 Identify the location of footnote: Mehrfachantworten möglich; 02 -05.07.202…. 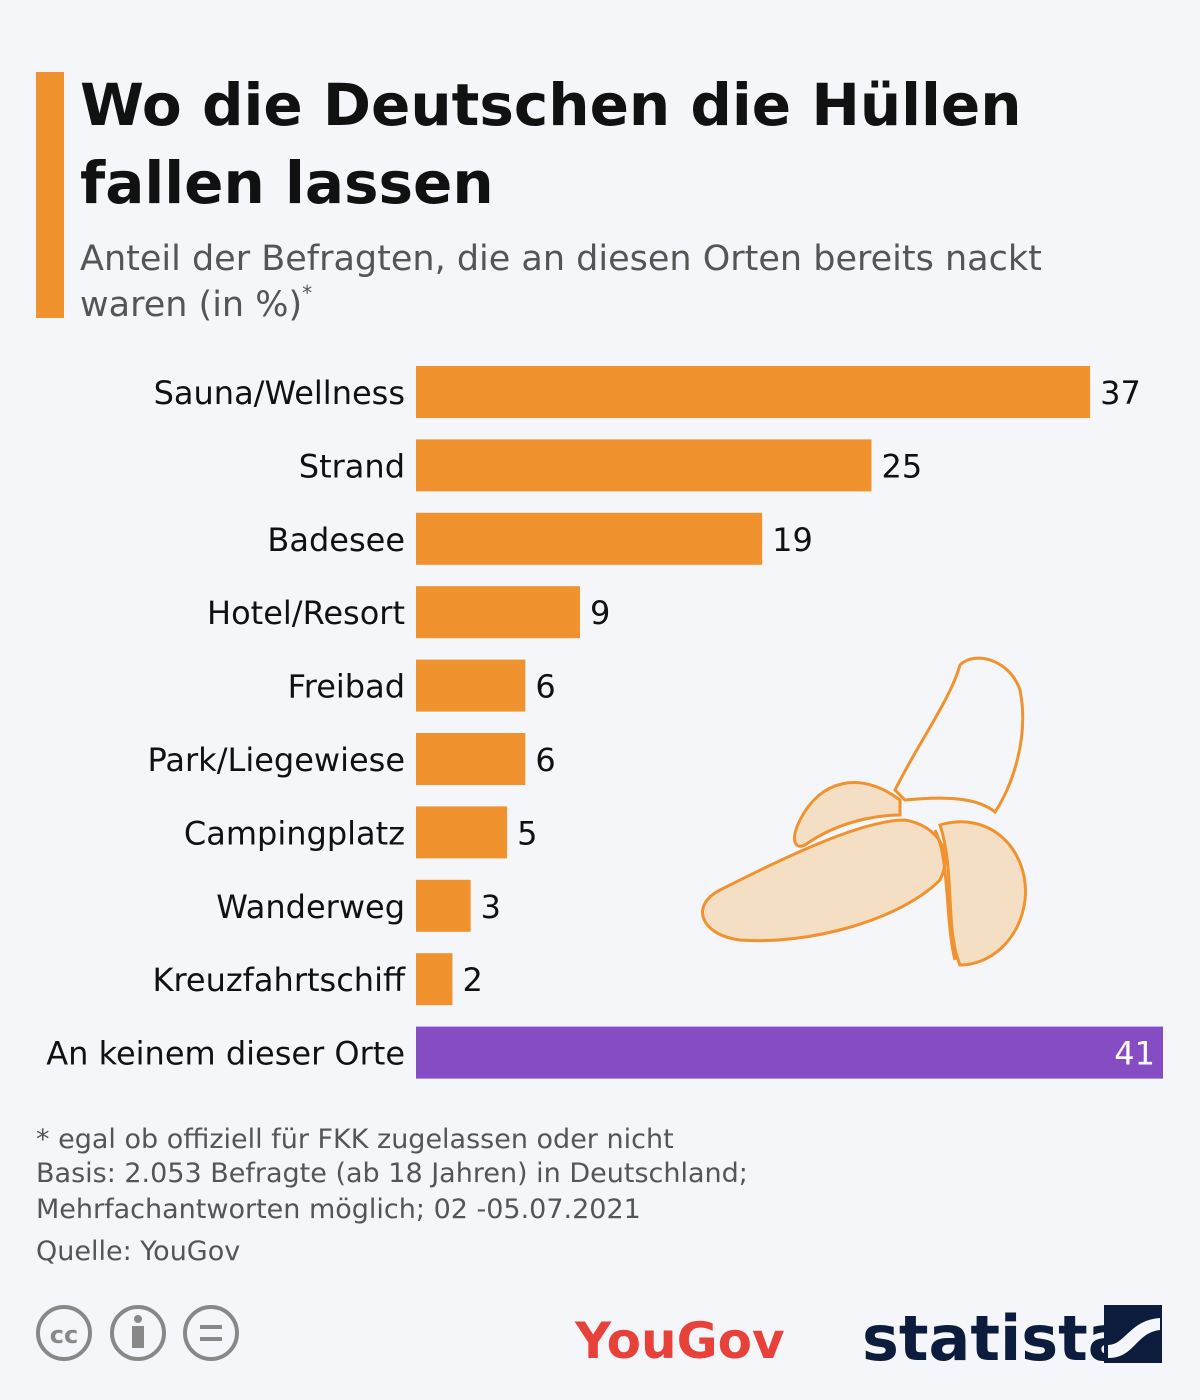
(338, 1209).